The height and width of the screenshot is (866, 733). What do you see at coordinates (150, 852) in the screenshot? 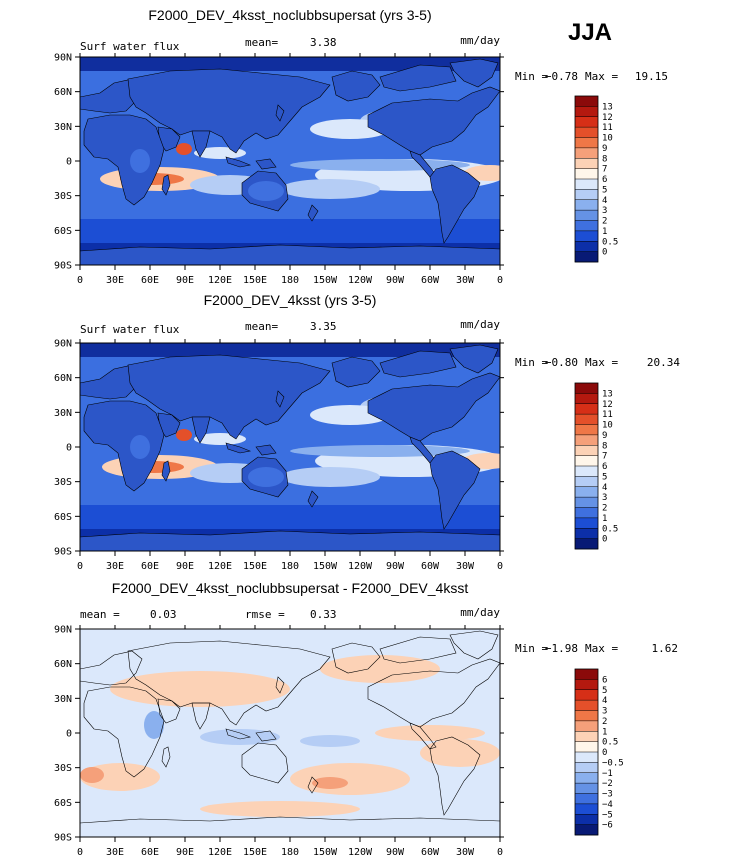
I see `x-tick-label: 60E` at bounding box center [150, 852].